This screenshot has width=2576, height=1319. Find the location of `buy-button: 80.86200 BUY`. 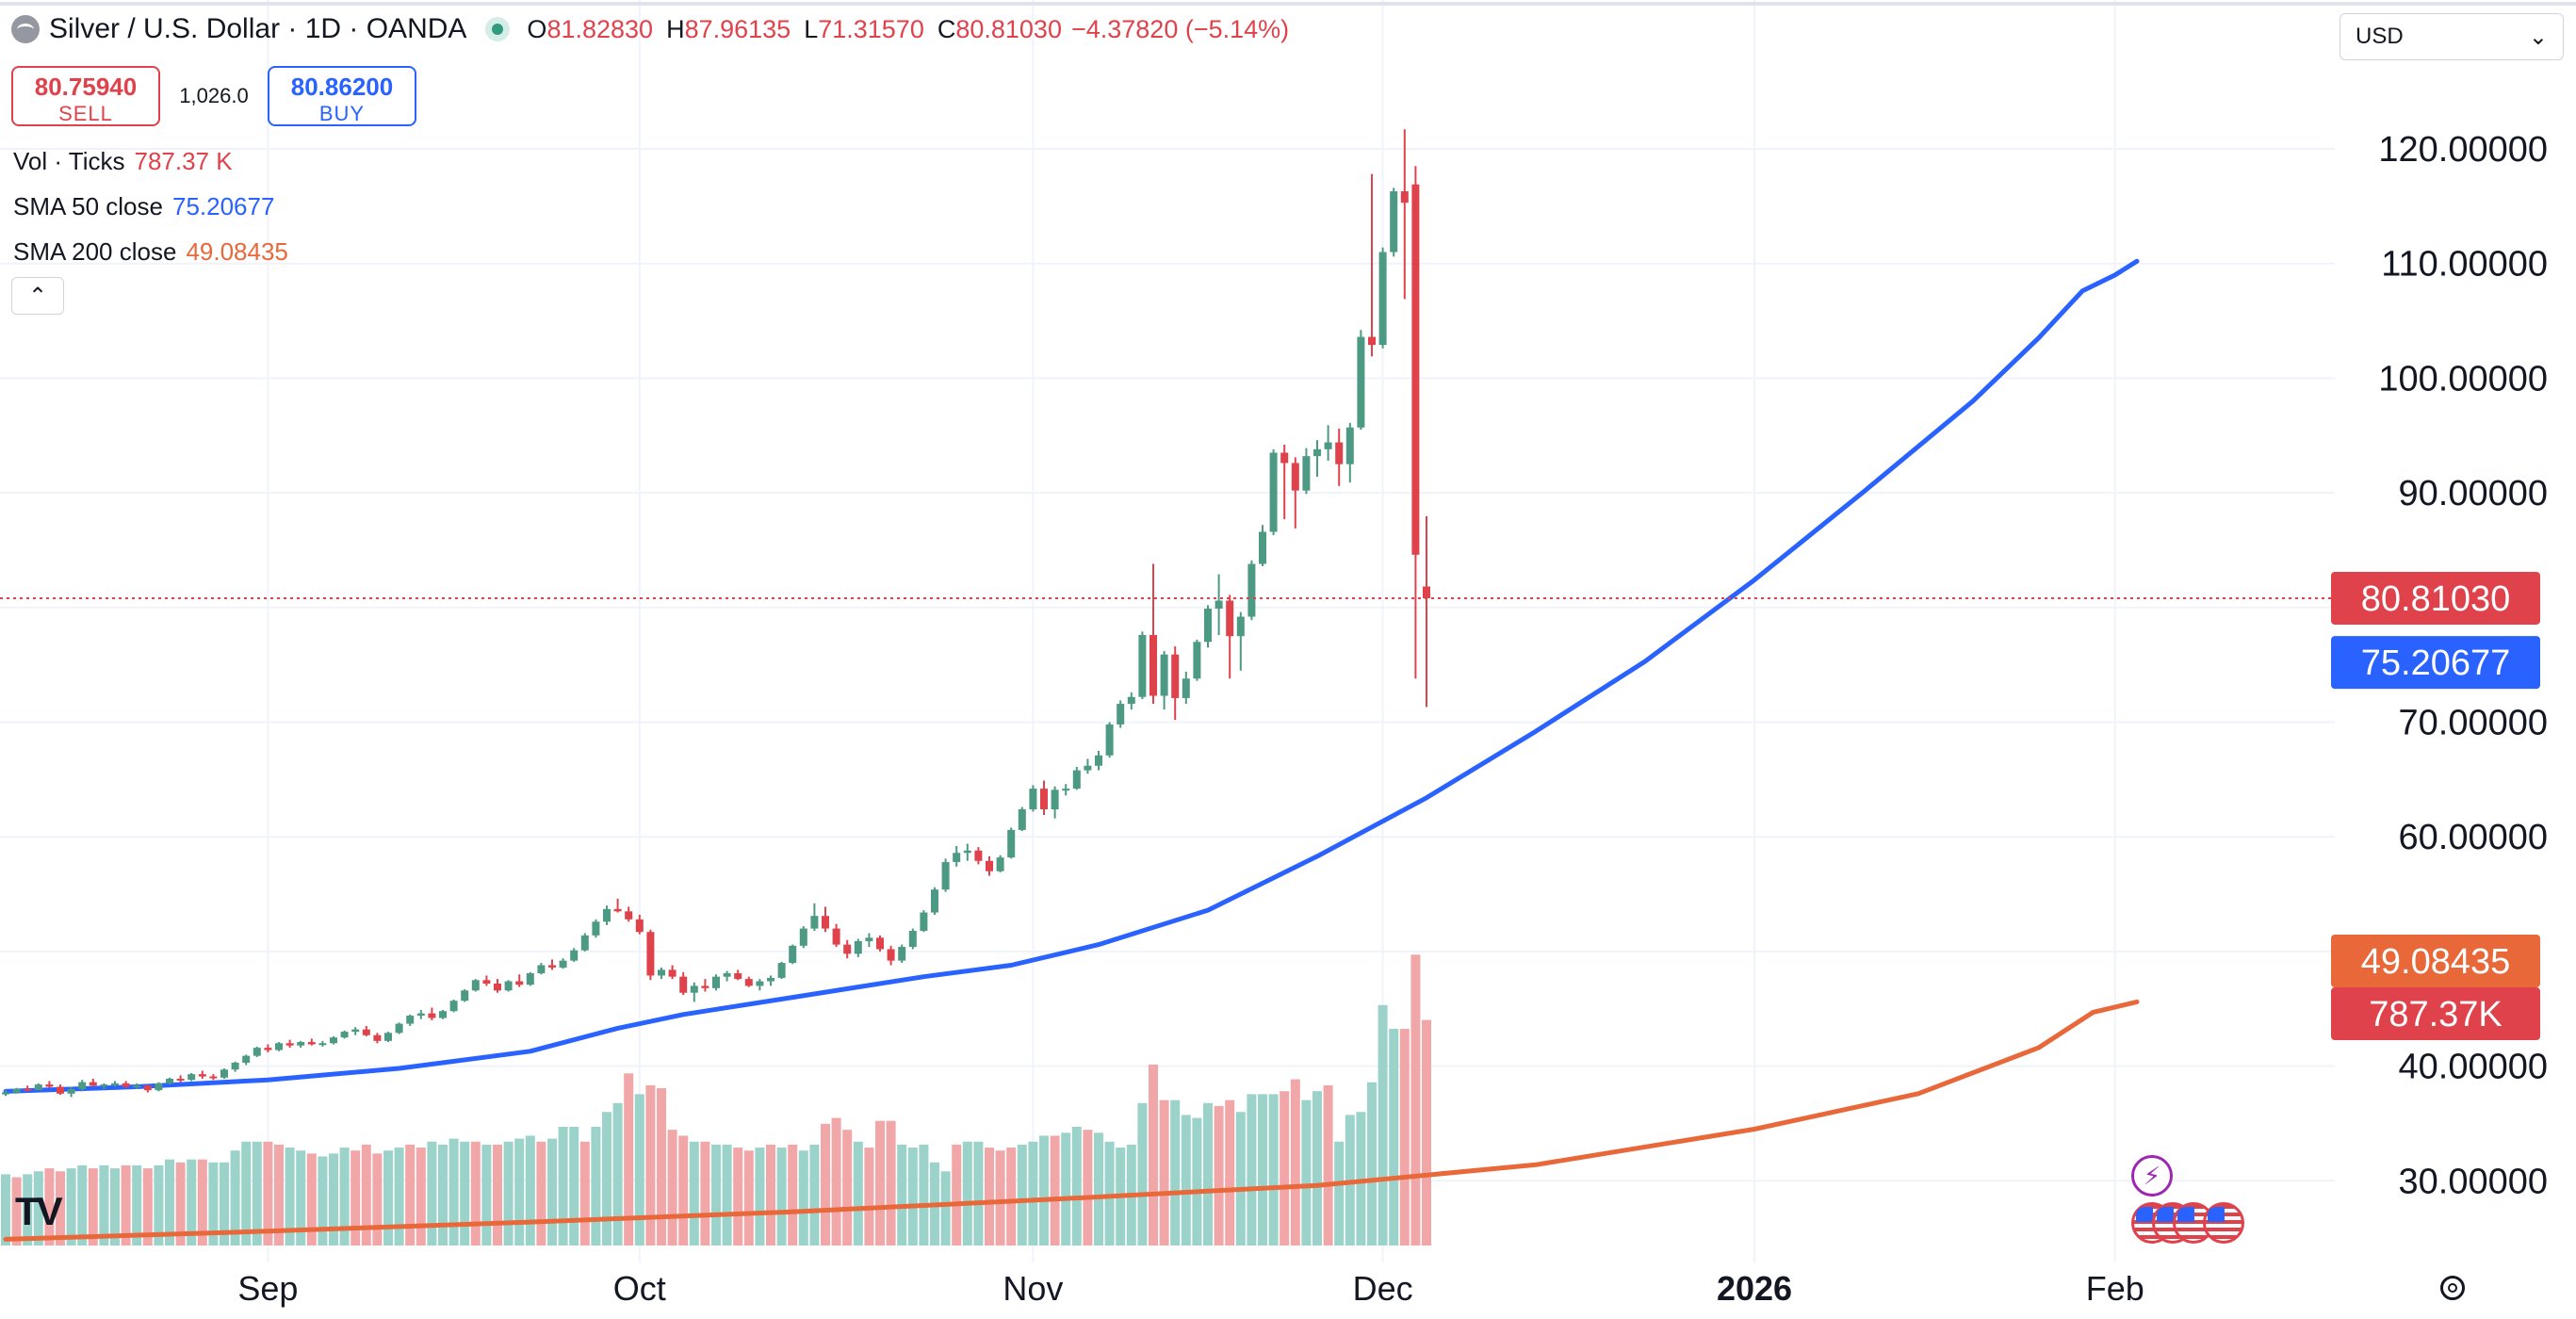

buy-button: 80.86200 BUY is located at coordinates (342, 96).